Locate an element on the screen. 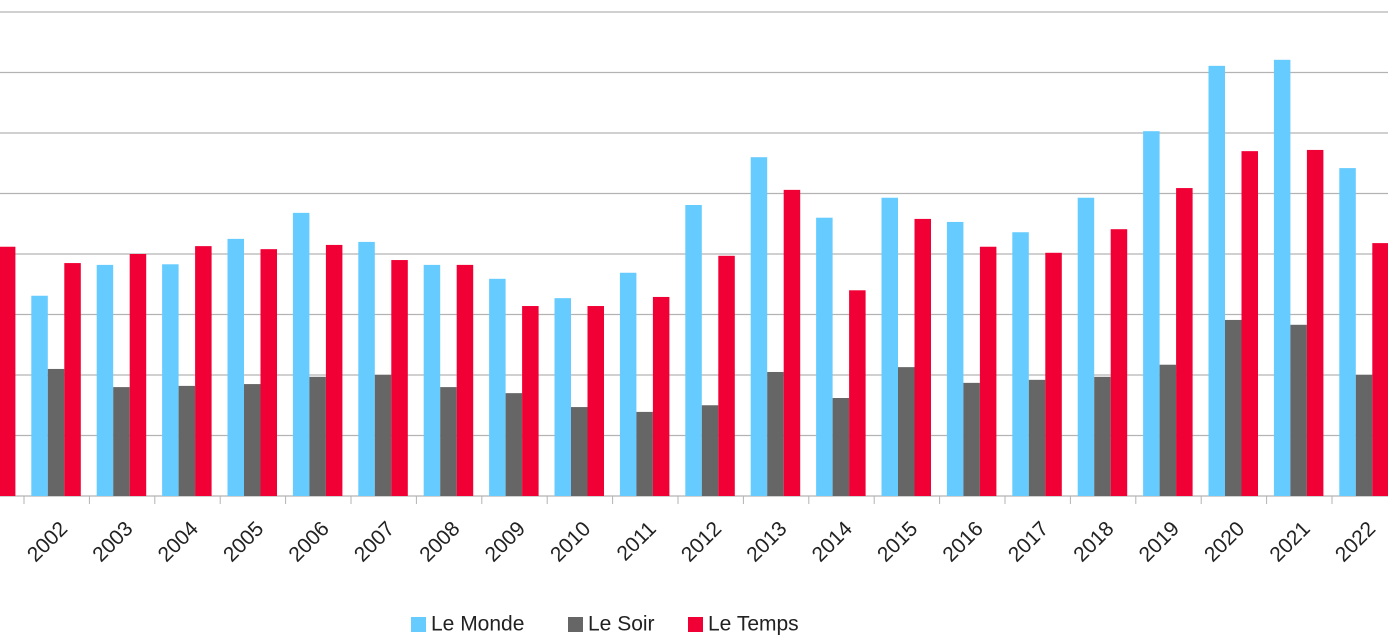 The image size is (1388, 638). x-tick-label: 2015 is located at coordinates (897, 541).